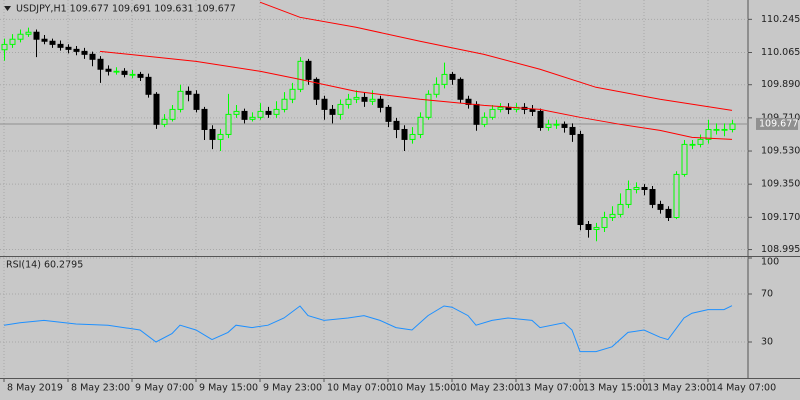 This screenshot has height=400, width=800. I want to click on x-tick-label: 9 May 15:00, so click(228, 388).